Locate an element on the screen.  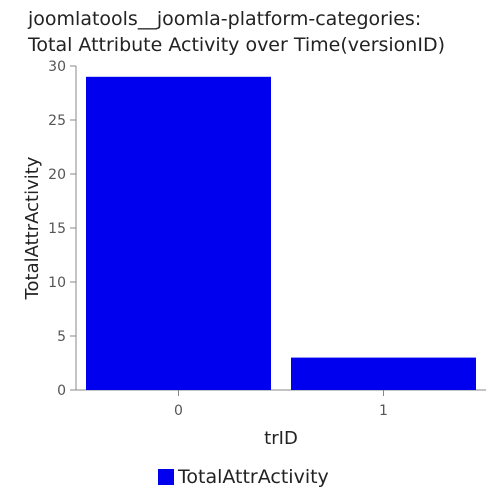
y-tick-label: 20 is located at coordinates (57, 175).